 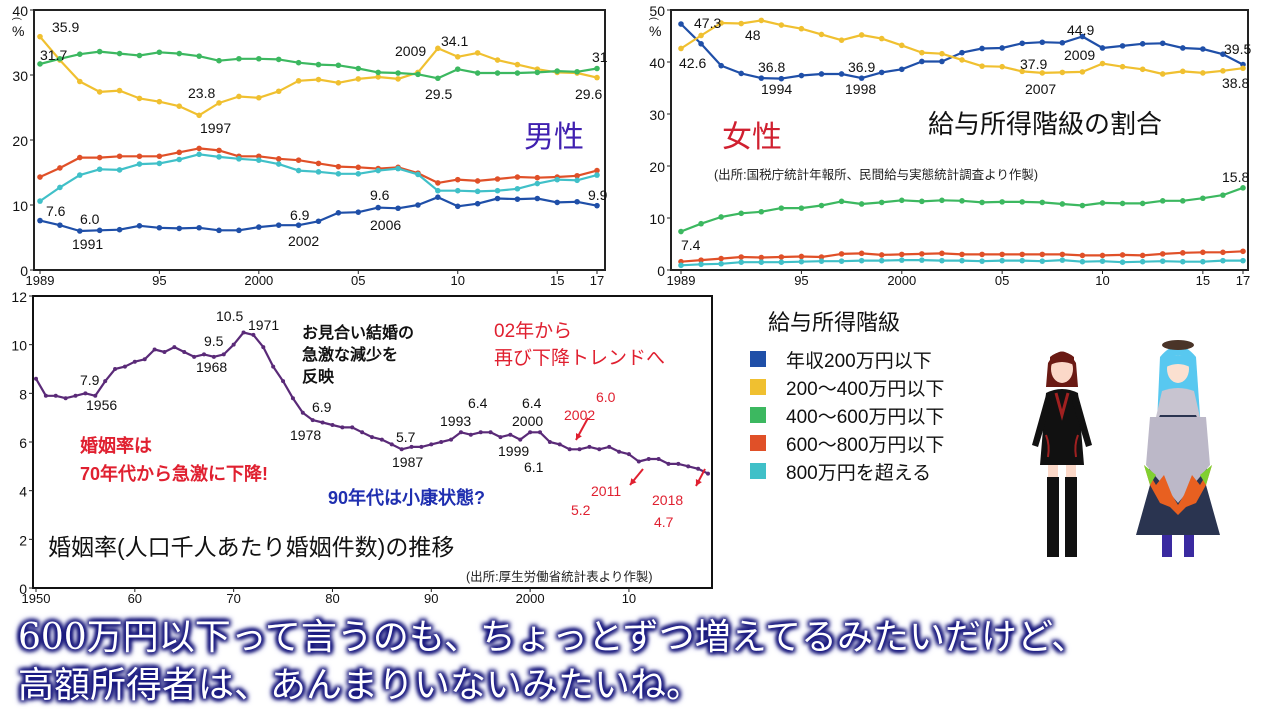 What do you see at coordinates (406, 437) in the screenshot?
I see `marriage-annotation: 5.7` at bounding box center [406, 437].